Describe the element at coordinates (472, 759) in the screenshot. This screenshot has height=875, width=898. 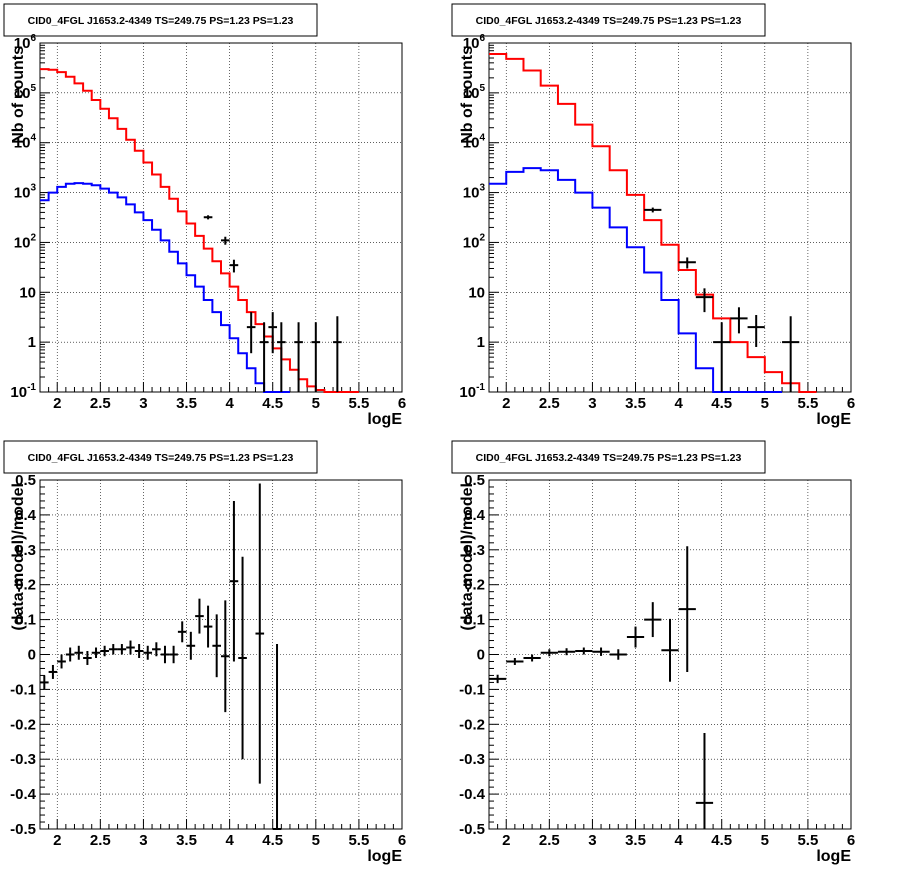
I see `y-tick-label: -0.3` at that location.